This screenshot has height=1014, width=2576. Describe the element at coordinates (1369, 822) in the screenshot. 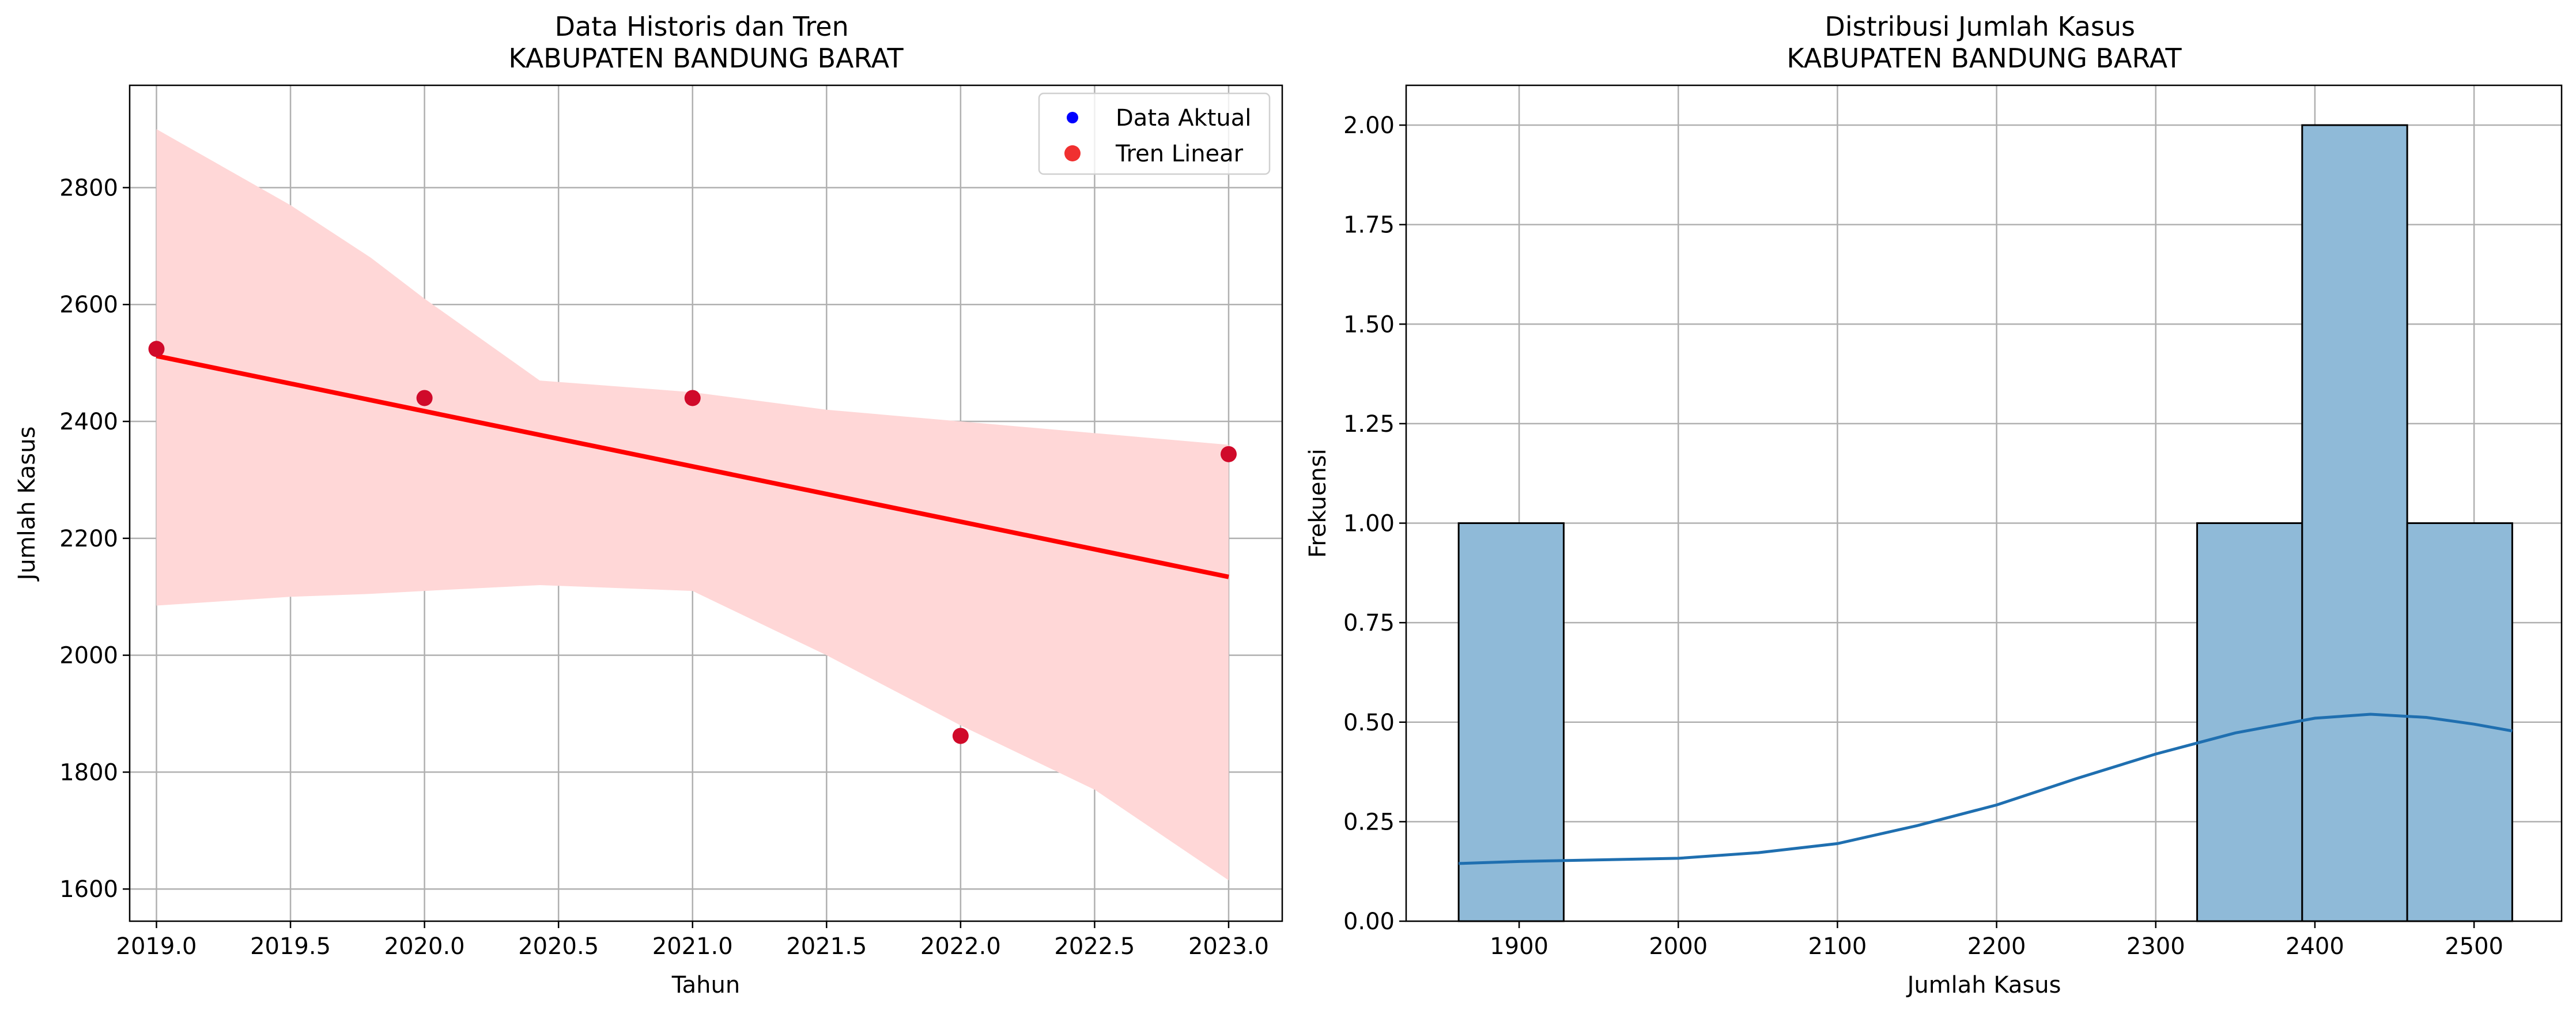

I see `histogram-chart-ytick-label: 0.25` at that location.